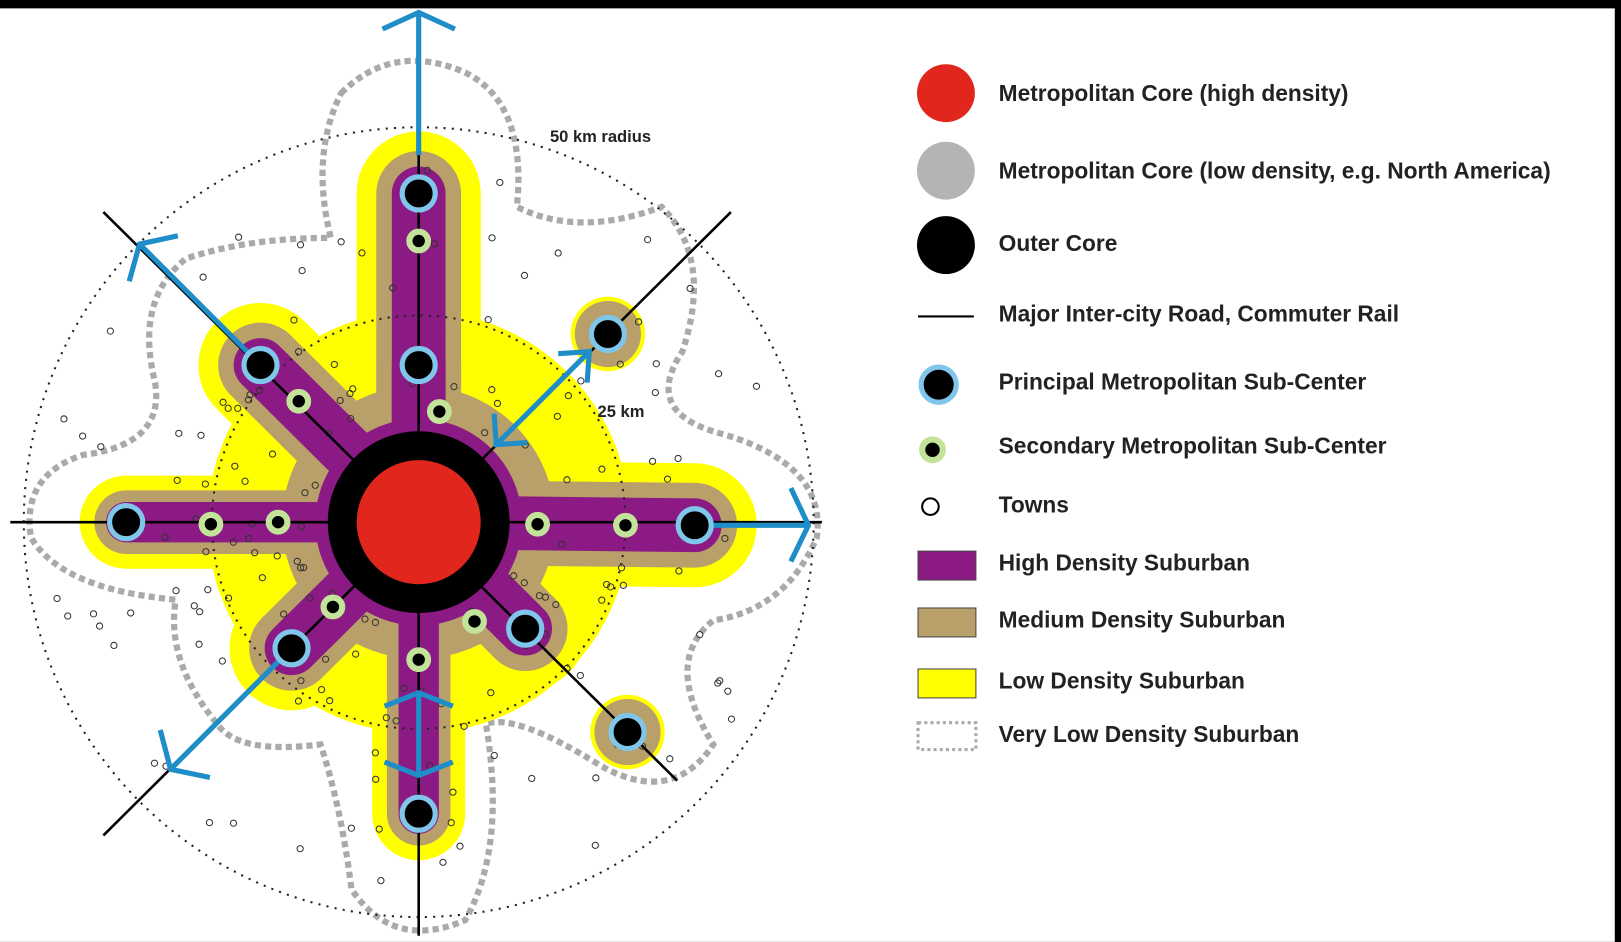  I want to click on annotation: 25 km, so click(621, 411).